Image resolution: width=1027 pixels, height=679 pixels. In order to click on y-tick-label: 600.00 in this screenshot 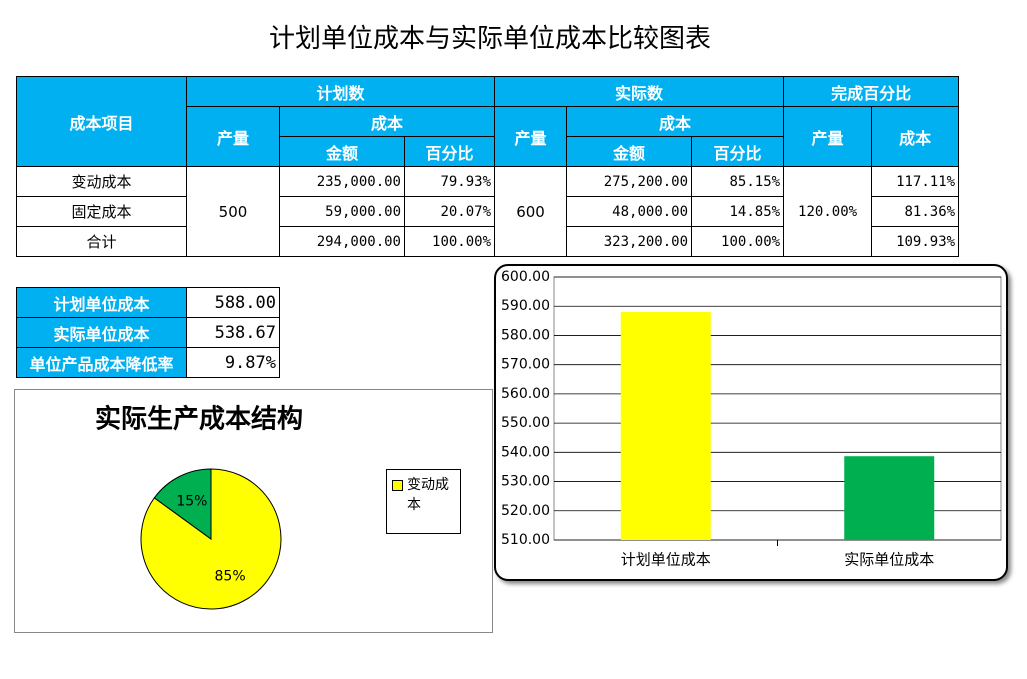, I will do `click(525, 277)`.